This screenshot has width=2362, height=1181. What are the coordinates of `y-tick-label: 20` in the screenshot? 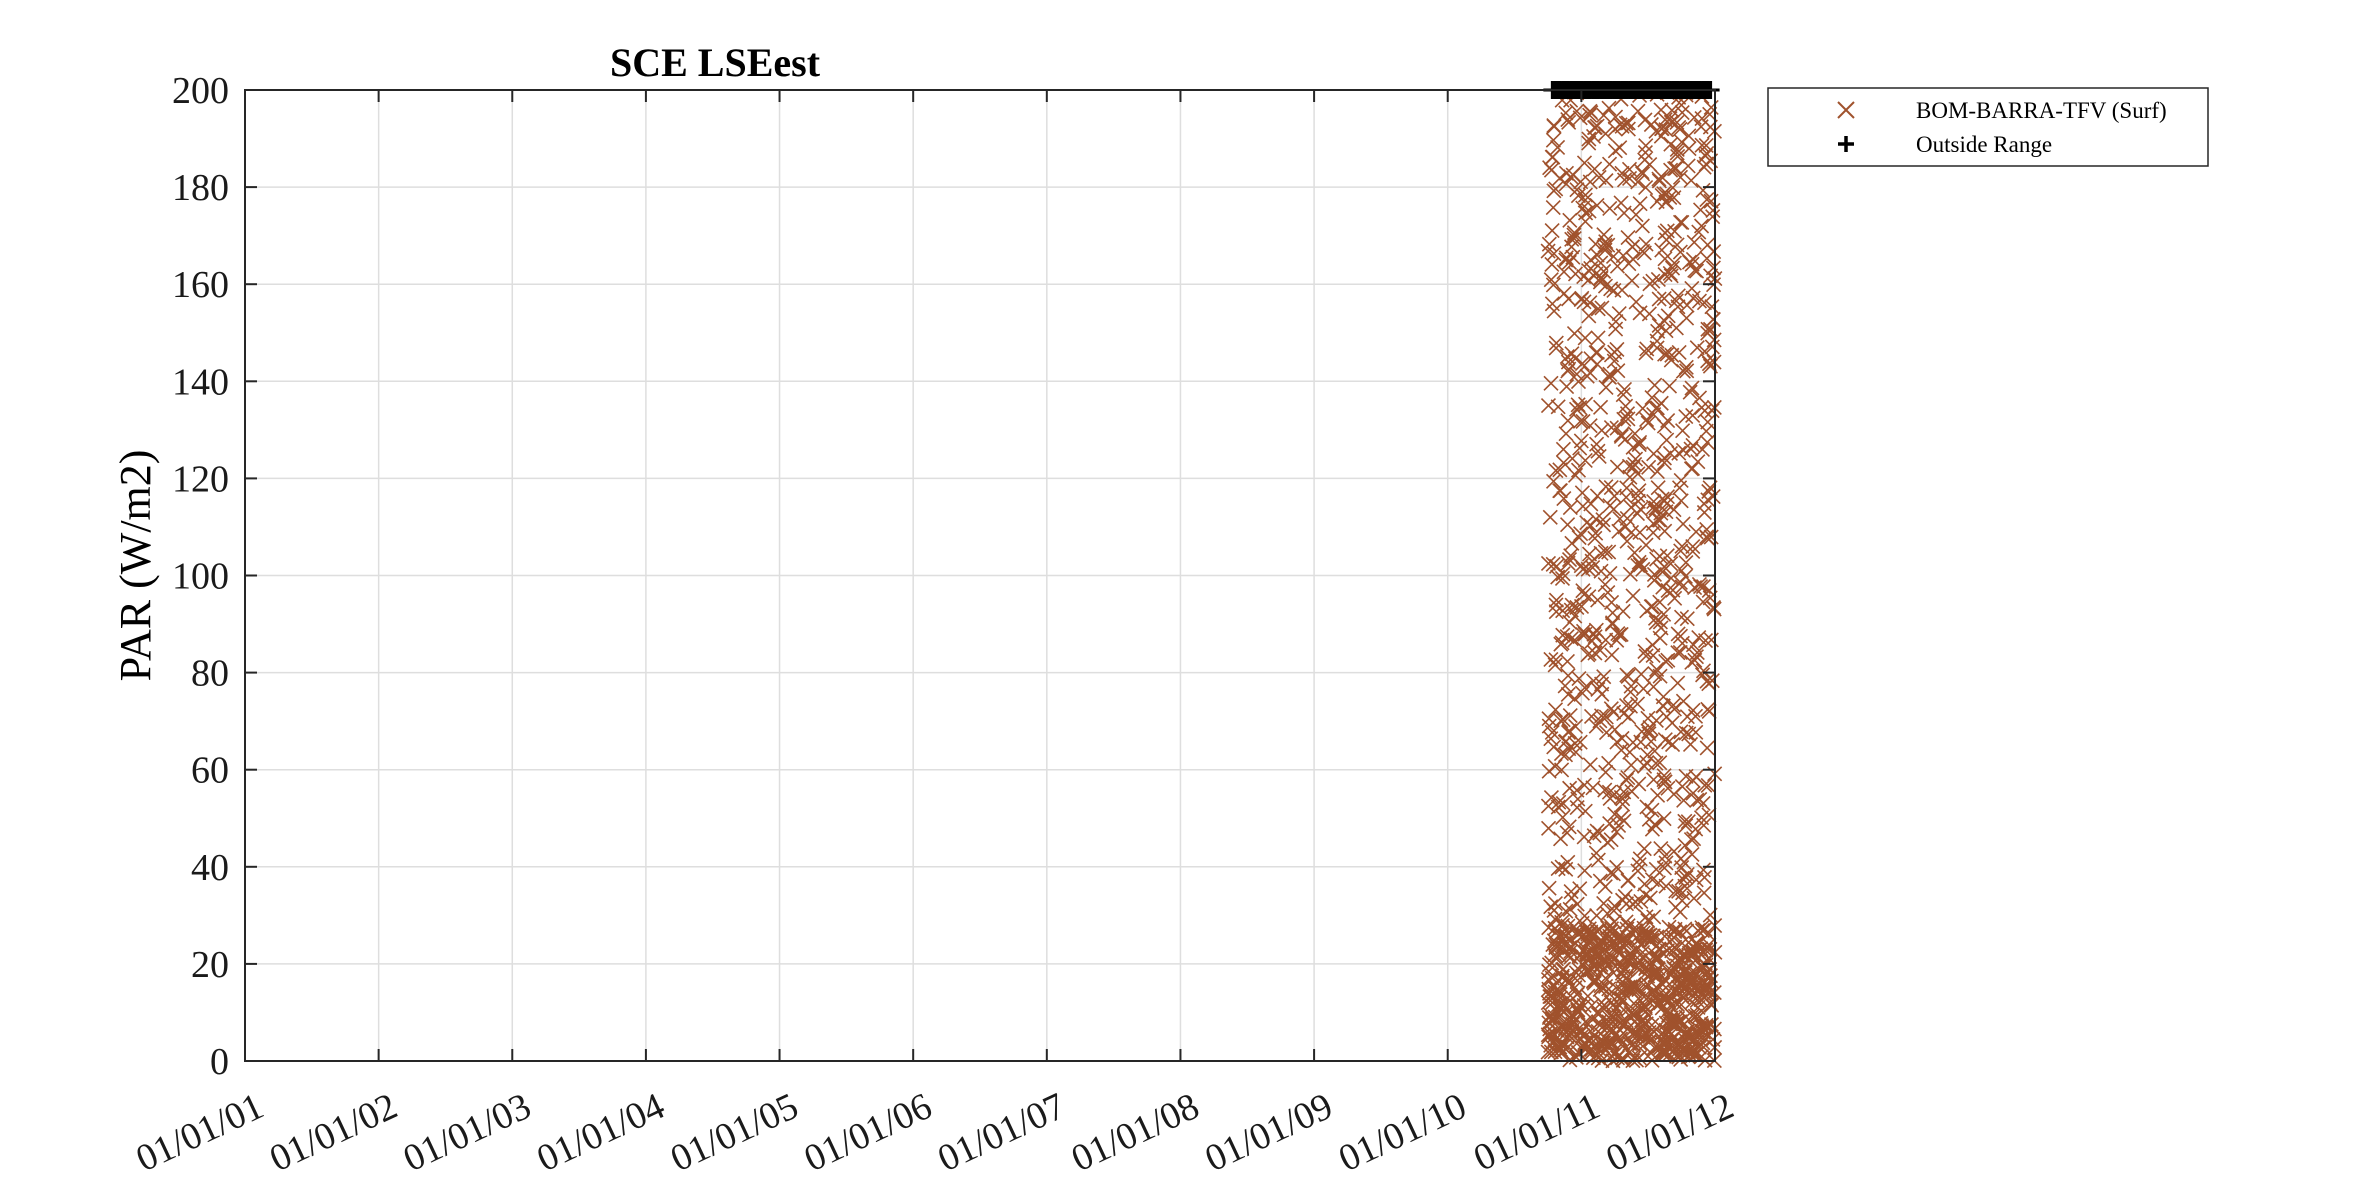 It's located at (210, 965).